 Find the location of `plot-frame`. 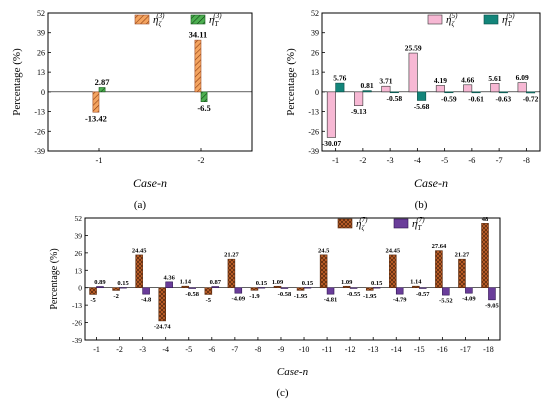

plot-frame is located at coordinates (431, 82).